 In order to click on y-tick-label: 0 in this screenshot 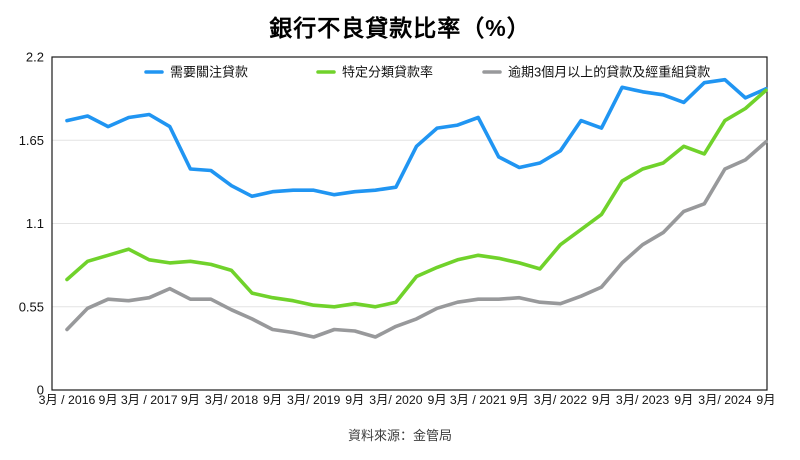, I will do `click(40, 390)`.